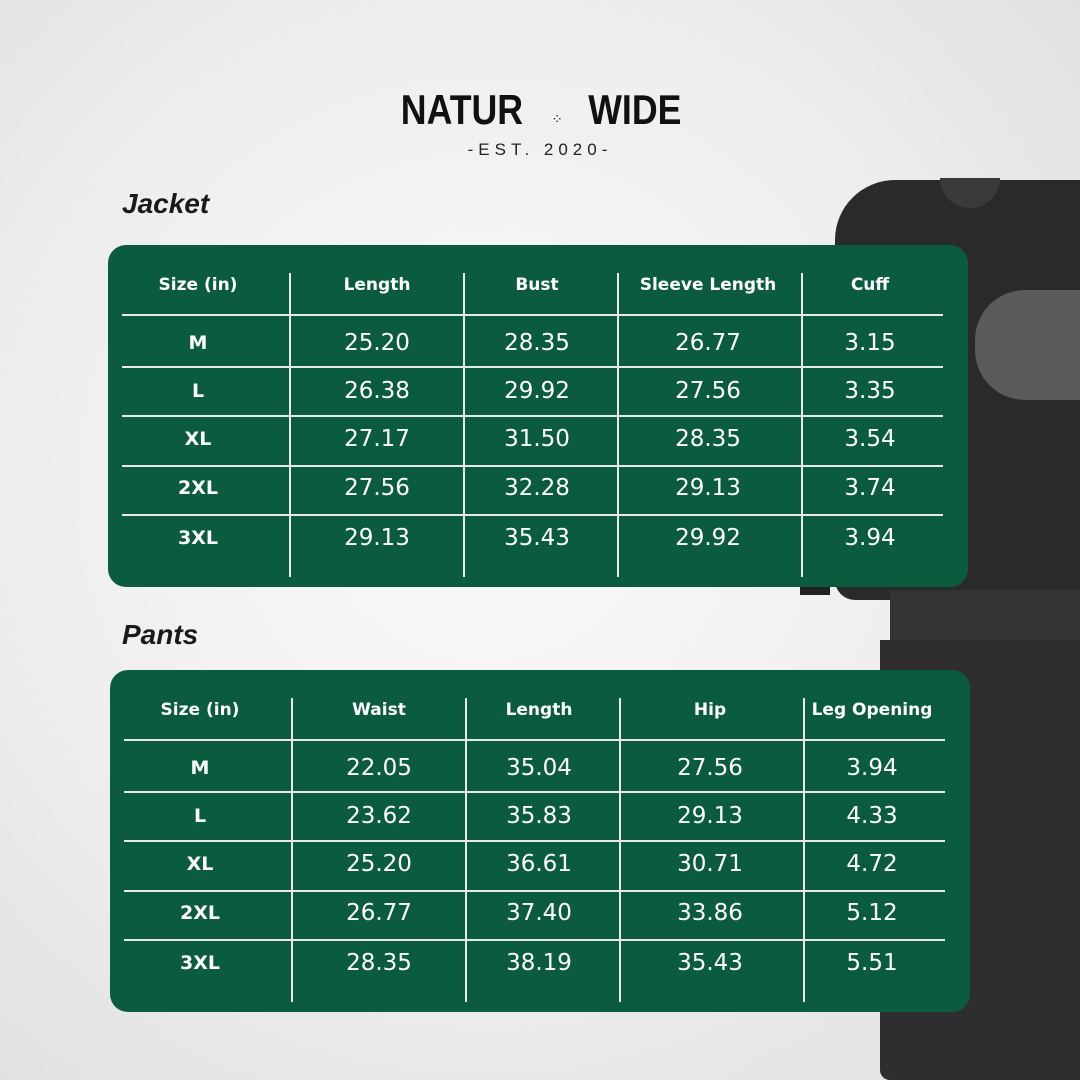 The height and width of the screenshot is (1080, 1080). What do you see at coordinates (537, 439) in the screenshot?
I see `measurement-cell: 31.50` at bounding box center [537, 439].